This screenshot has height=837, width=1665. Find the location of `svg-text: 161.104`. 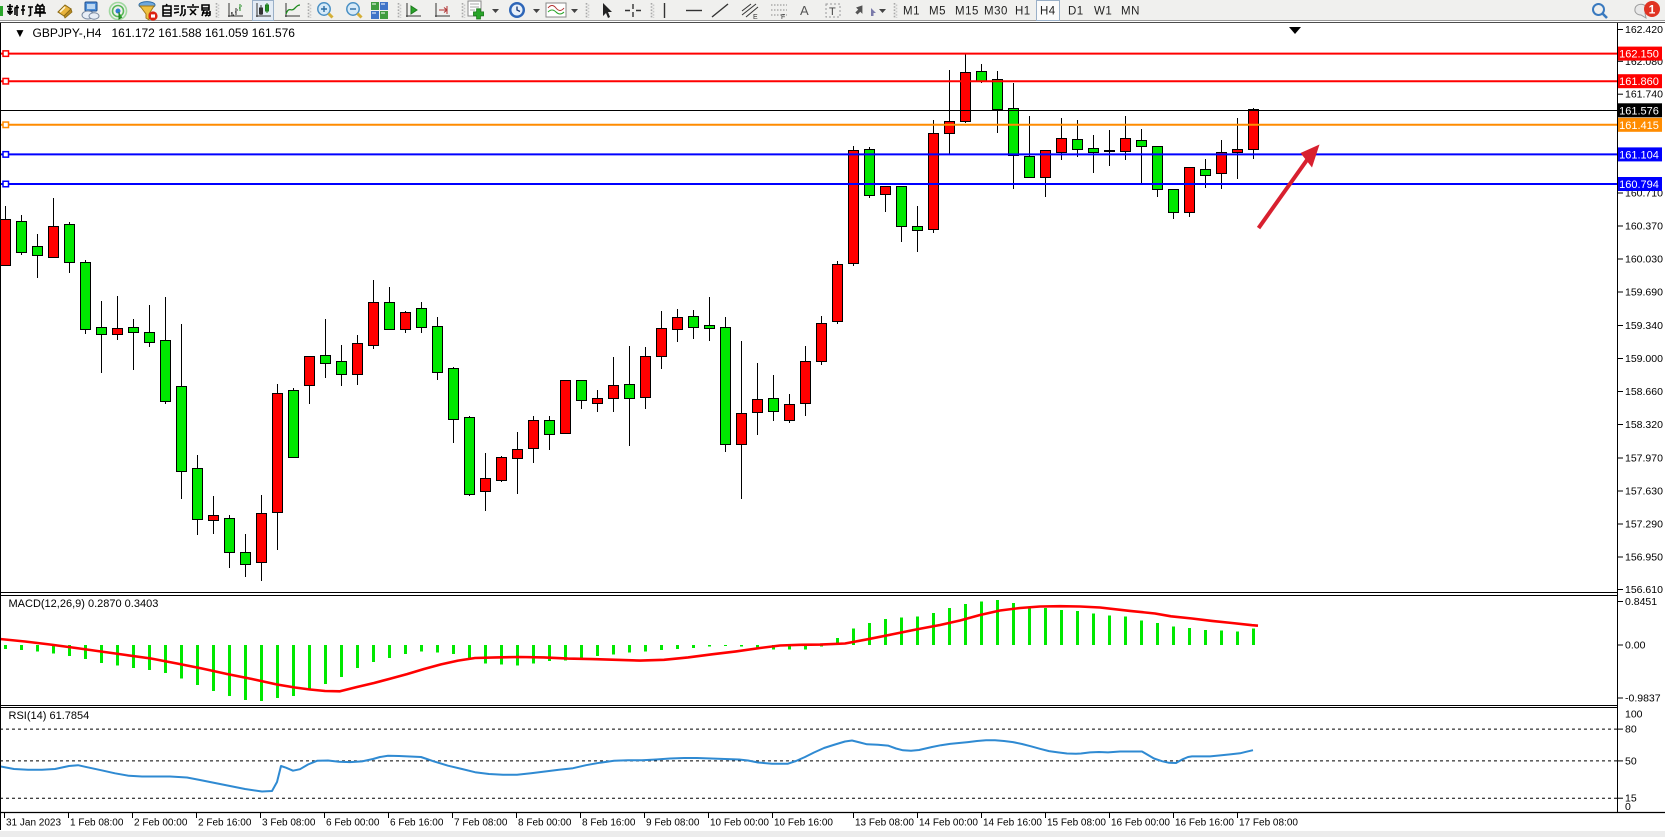

svg-text: 161.104 is located at coordinates (1639, 155).